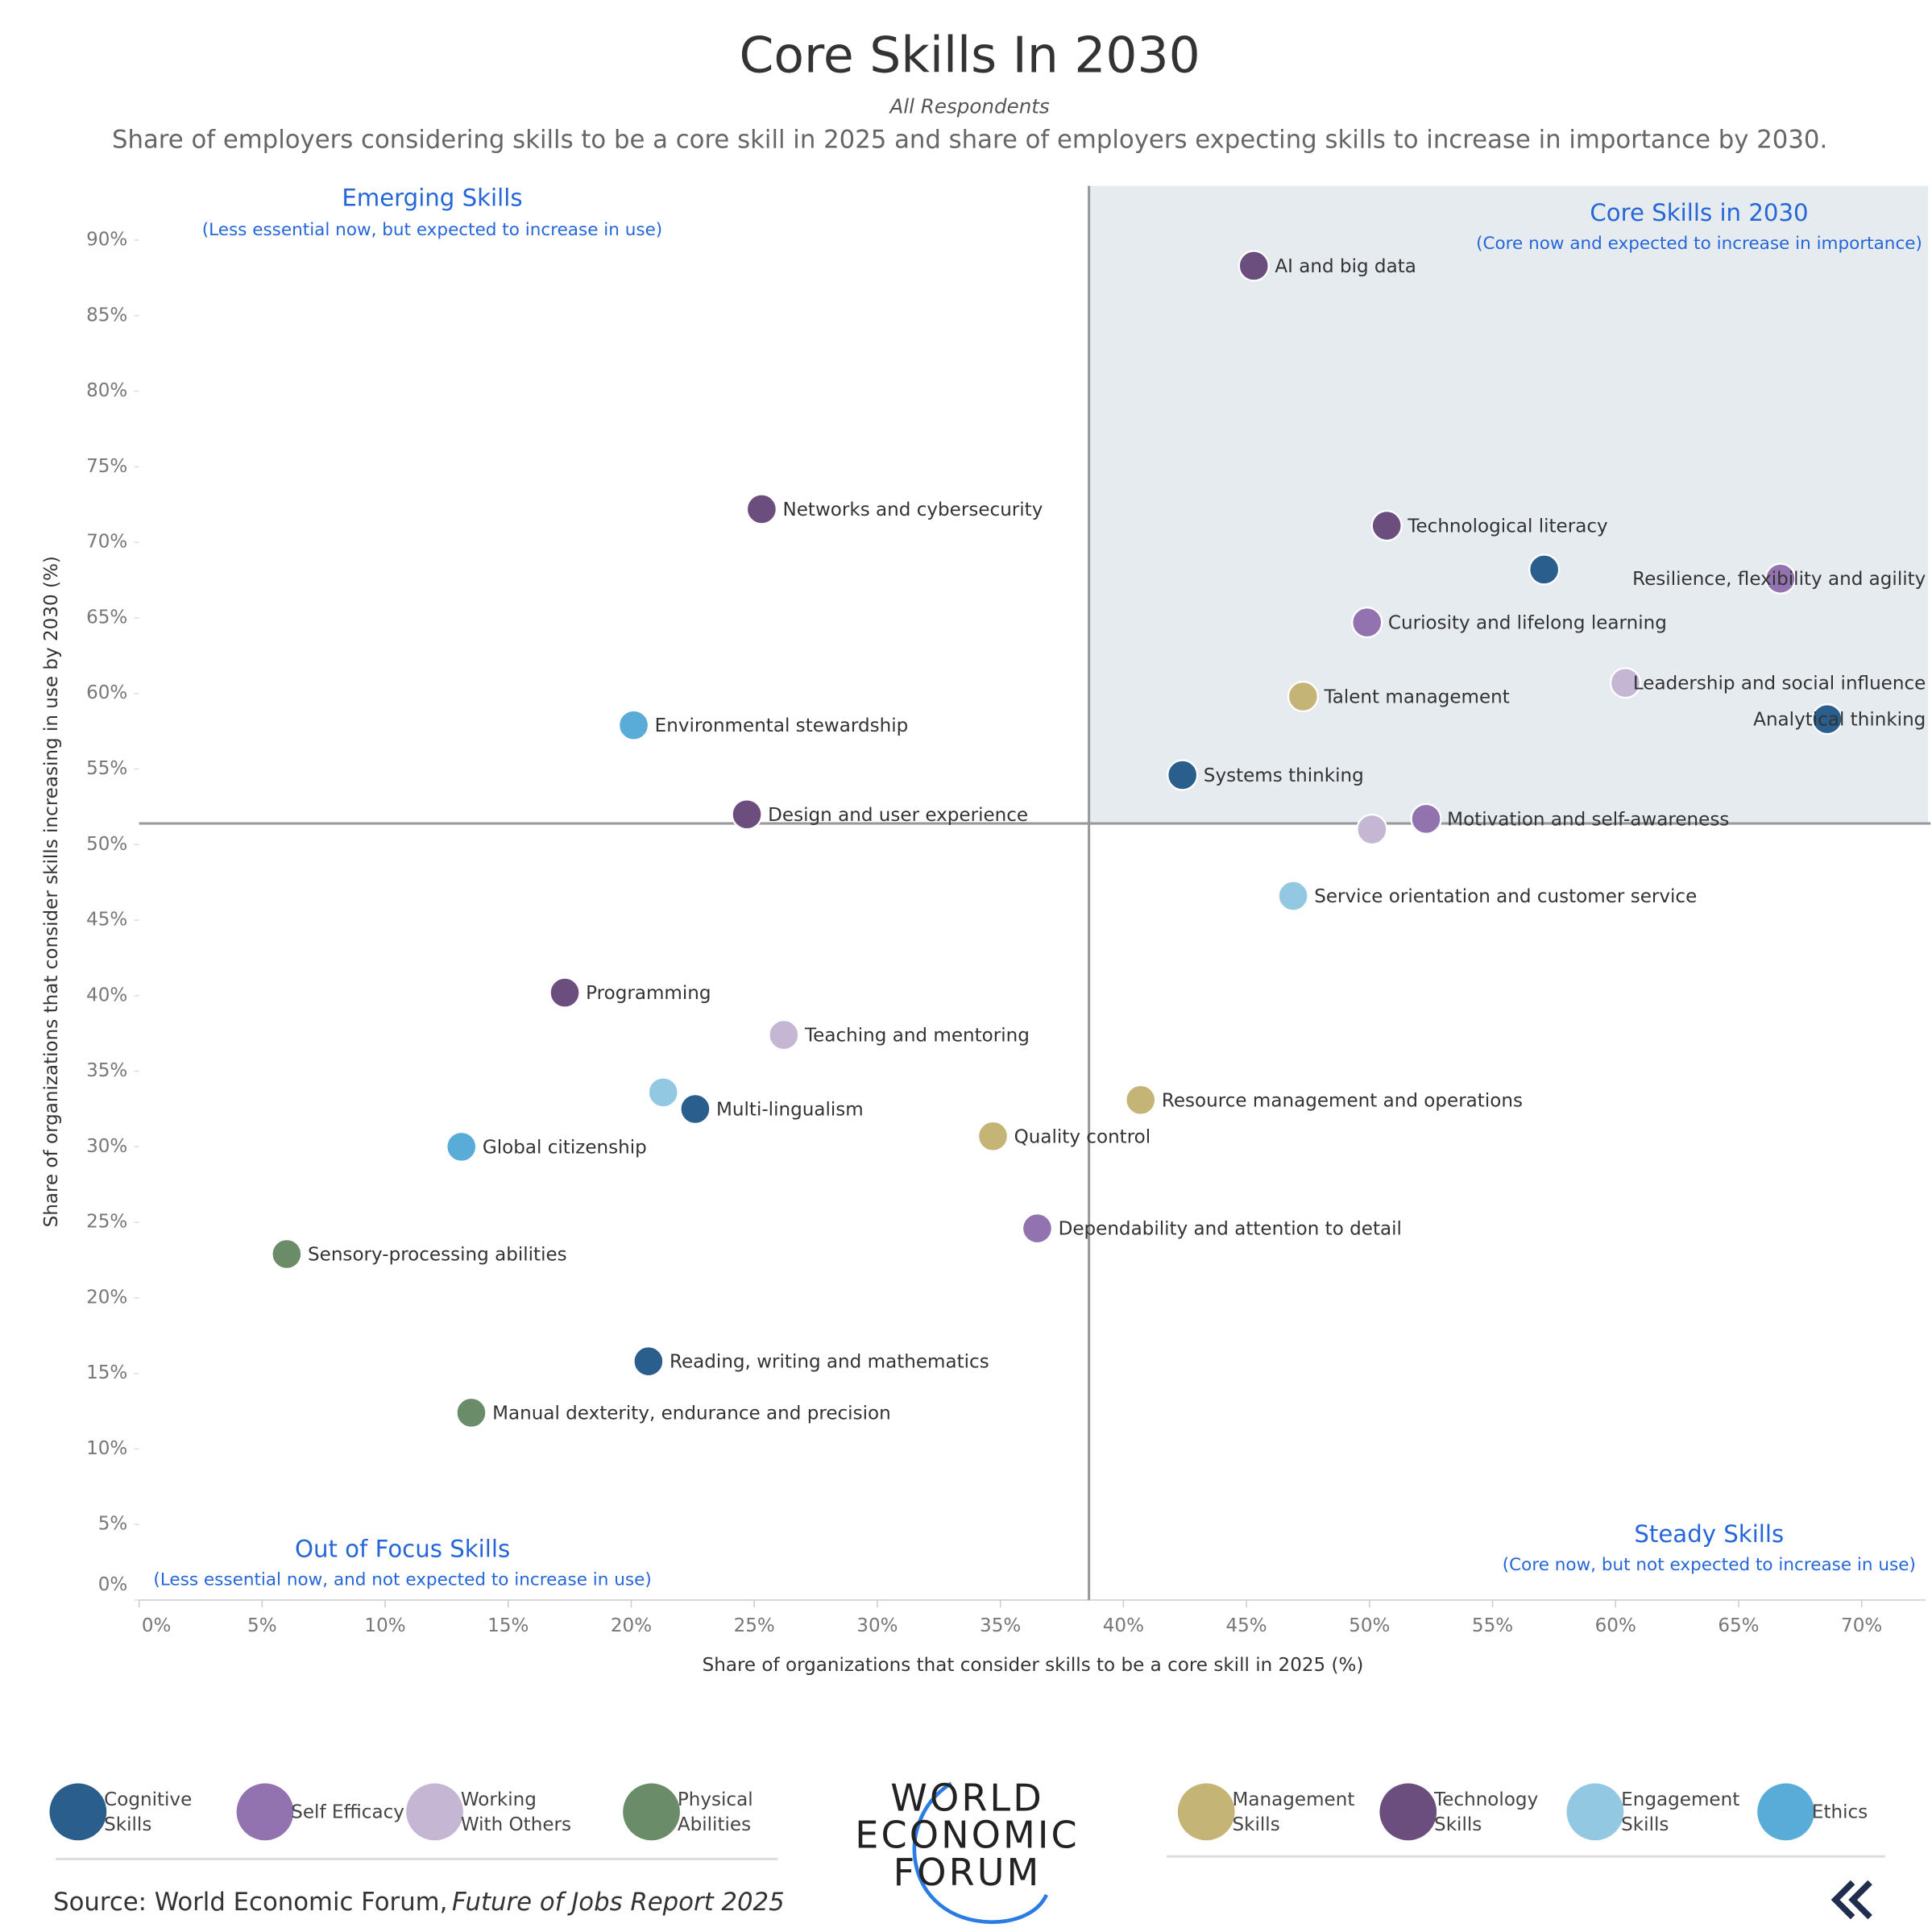  Describe the element at coordinates (107, 1297) in the screenshot. I see `y-tick-label: 20%` at that location.